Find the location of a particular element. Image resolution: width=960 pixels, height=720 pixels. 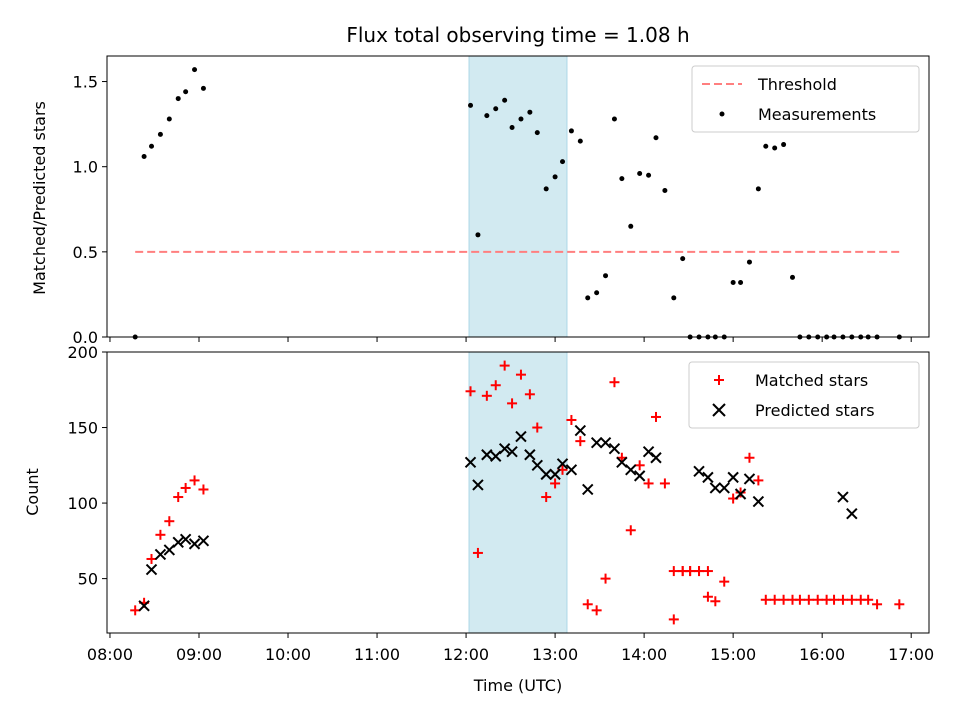

x-tick-label: 14:00 is located at coordinates (644, 654).